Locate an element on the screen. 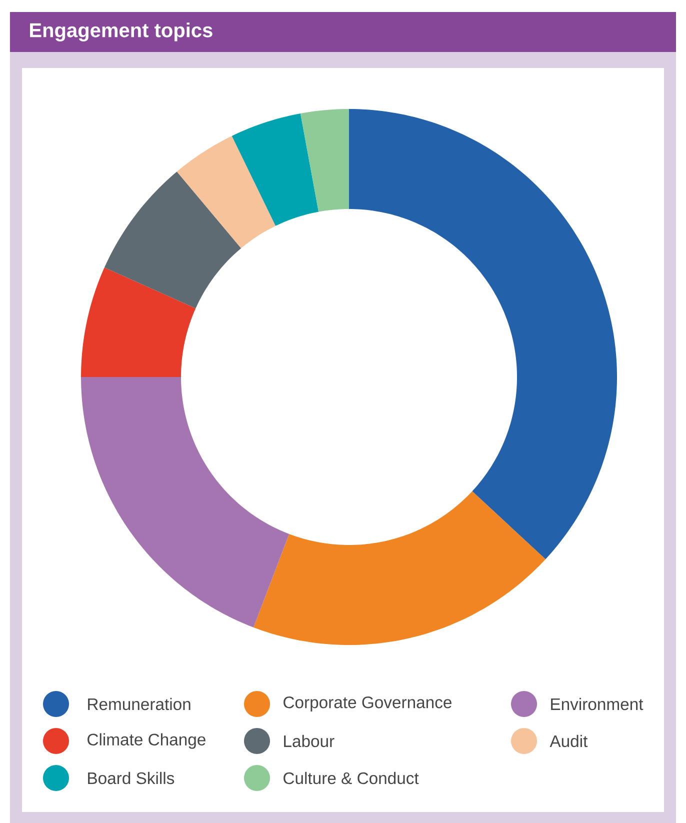  legend-label: Climate Change is located at coordinates (147, 741).